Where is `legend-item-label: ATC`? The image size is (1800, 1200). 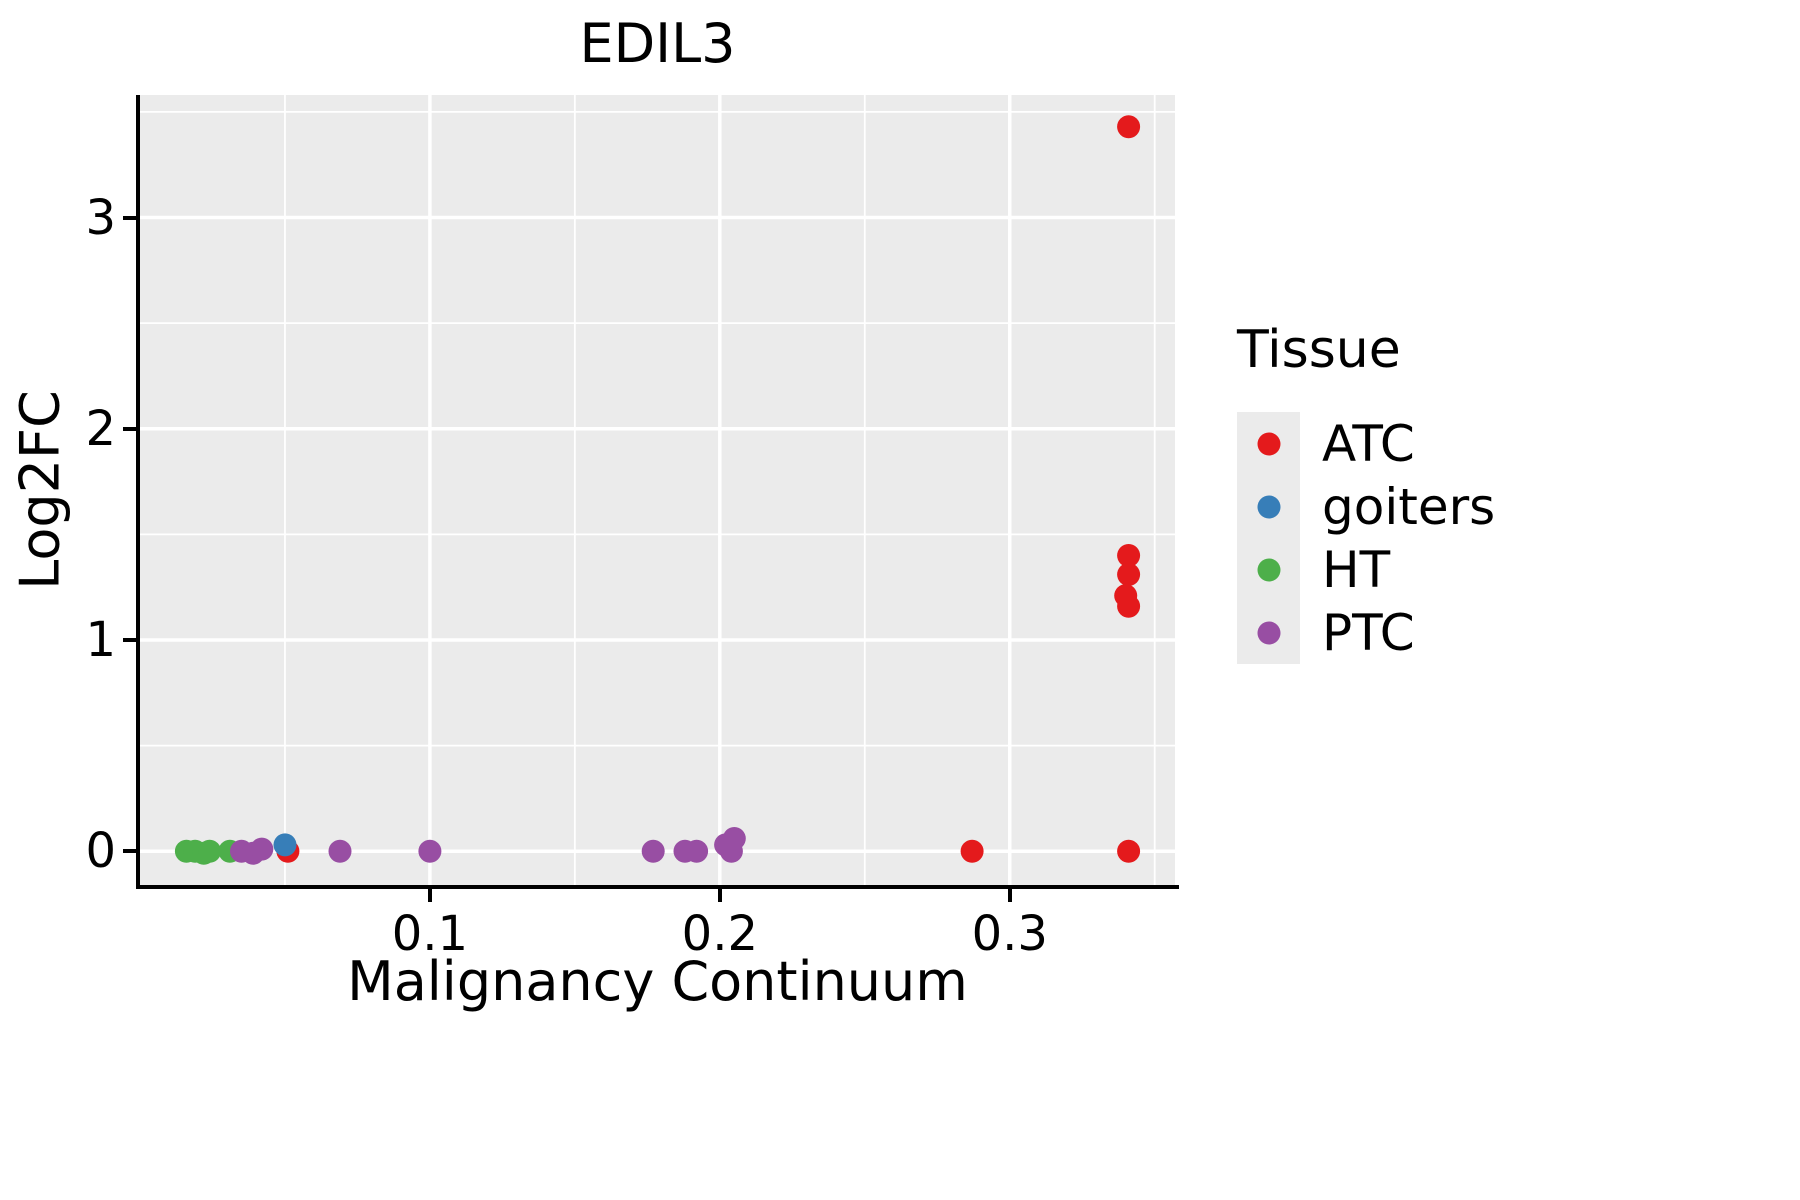
legend-item-label: ATC is located at coordinates (1368, 443).